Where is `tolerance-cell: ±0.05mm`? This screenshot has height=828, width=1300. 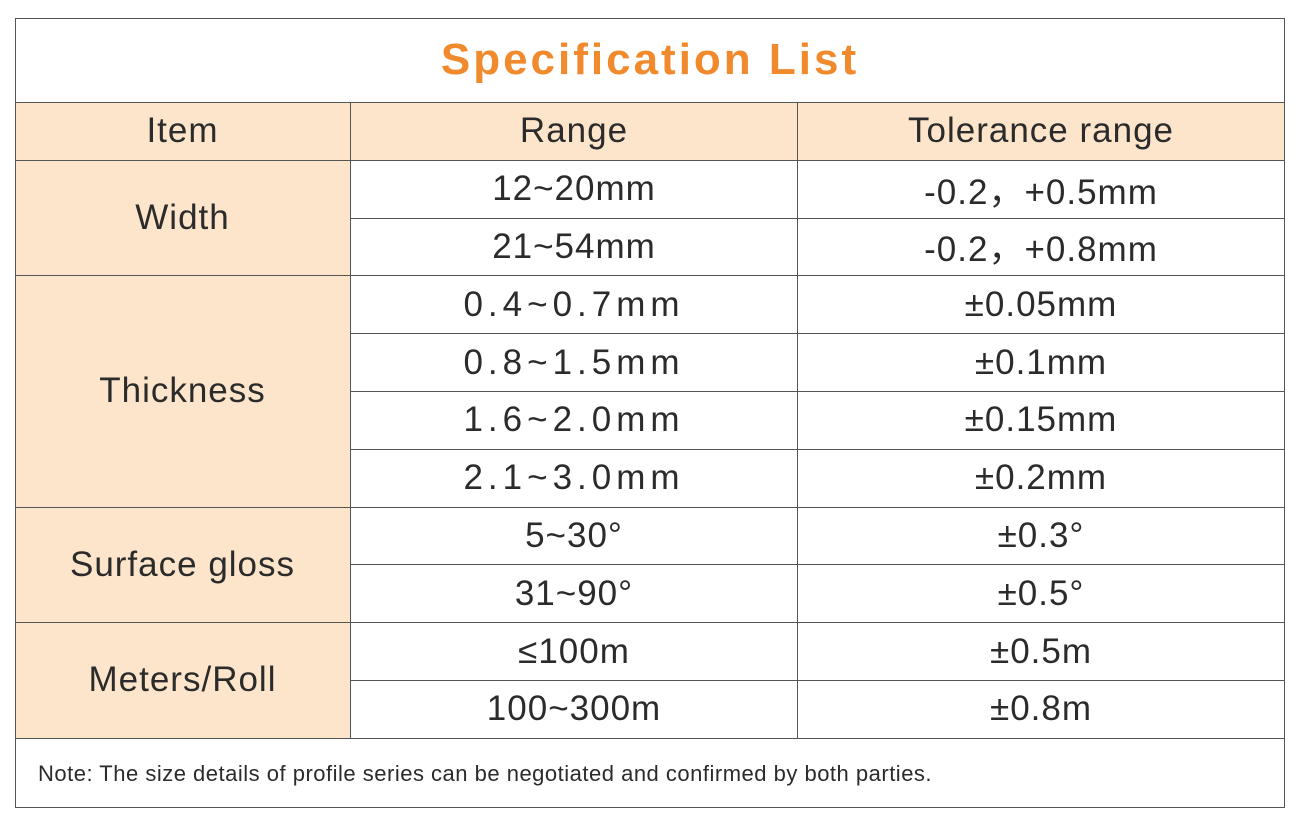 tolerance-cell: ±0.05mm is located at coordinates (1041, 305).